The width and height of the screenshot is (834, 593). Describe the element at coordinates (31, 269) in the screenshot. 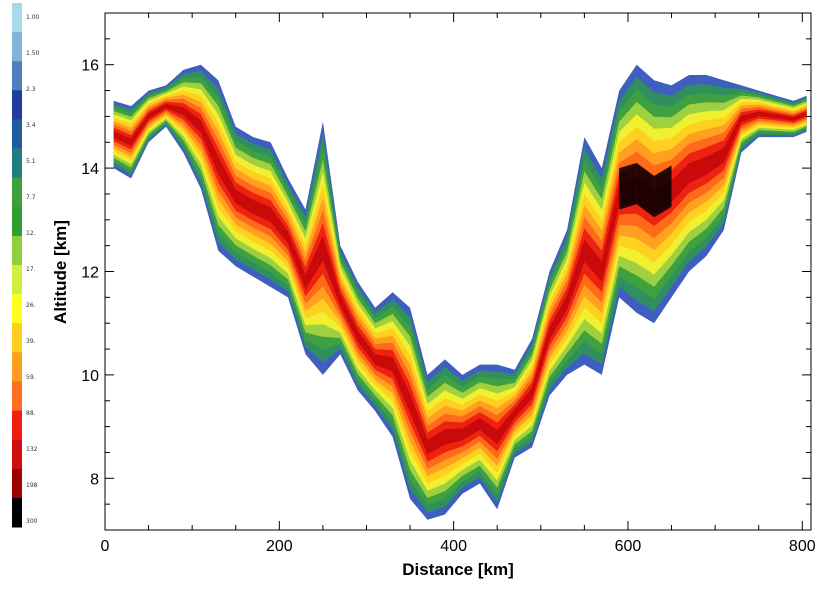

I see `colorbar-label: 17.` at that location.